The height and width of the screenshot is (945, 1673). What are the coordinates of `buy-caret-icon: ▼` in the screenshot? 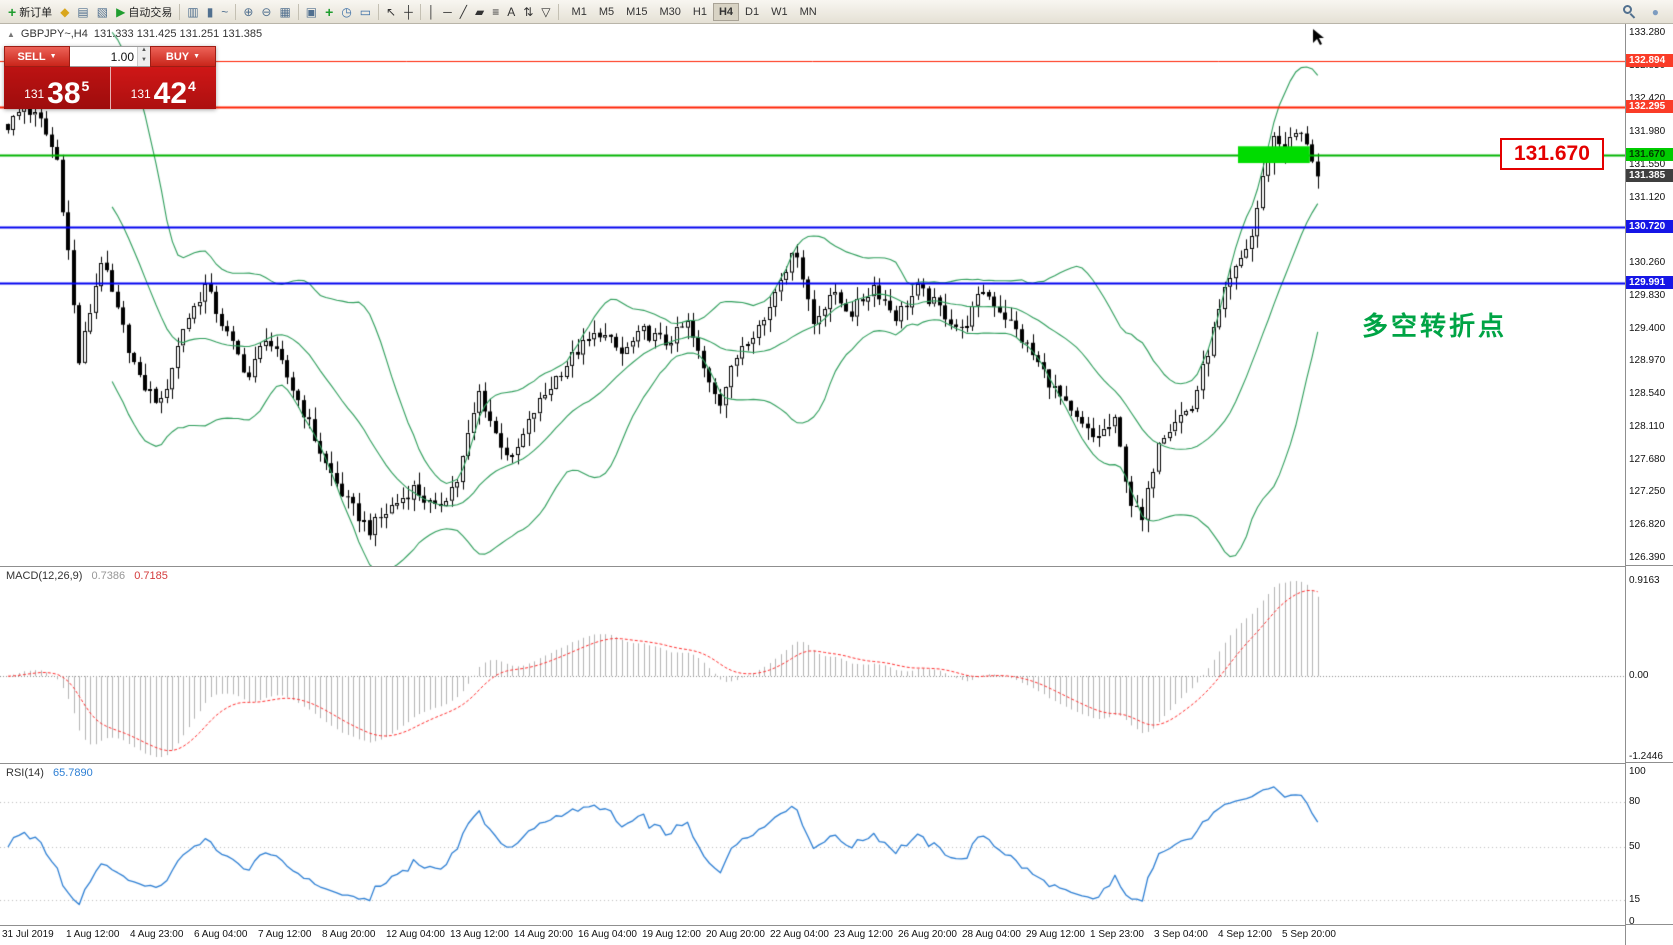 It's located at (197, 56).